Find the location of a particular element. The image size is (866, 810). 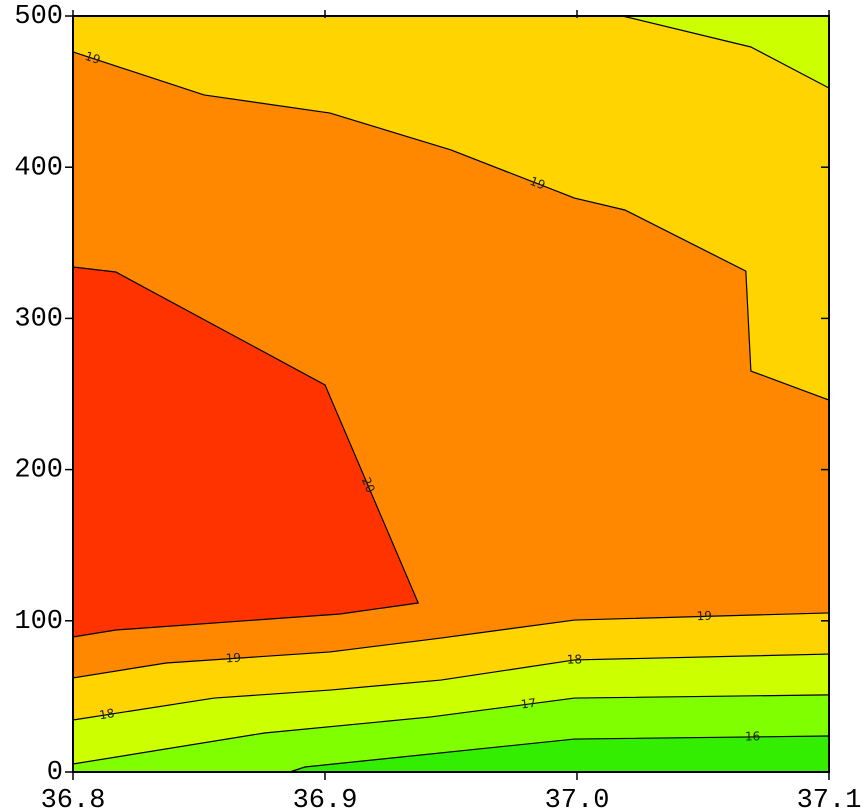

y-tick-label: 0 is located at coordinates (55, 773).